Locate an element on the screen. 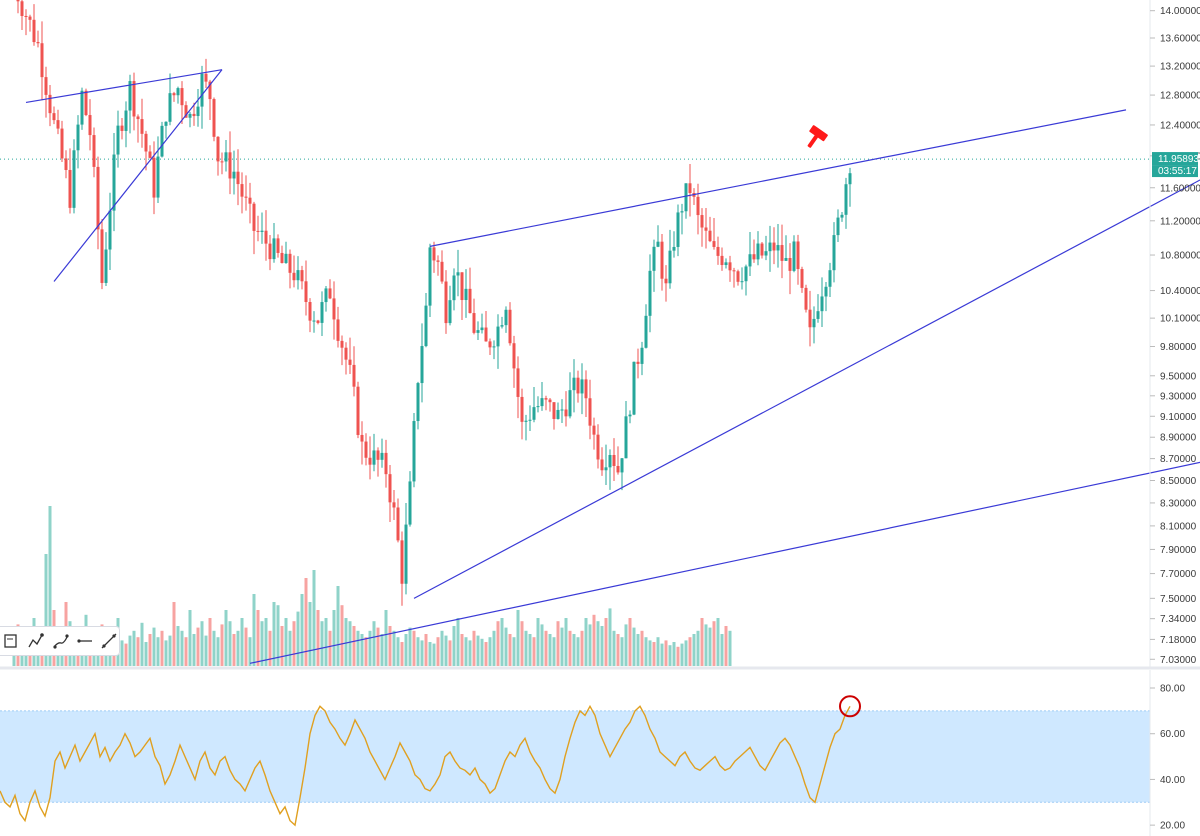  price-tick-label: 10.10000 is located at coordinates (1180, 319).